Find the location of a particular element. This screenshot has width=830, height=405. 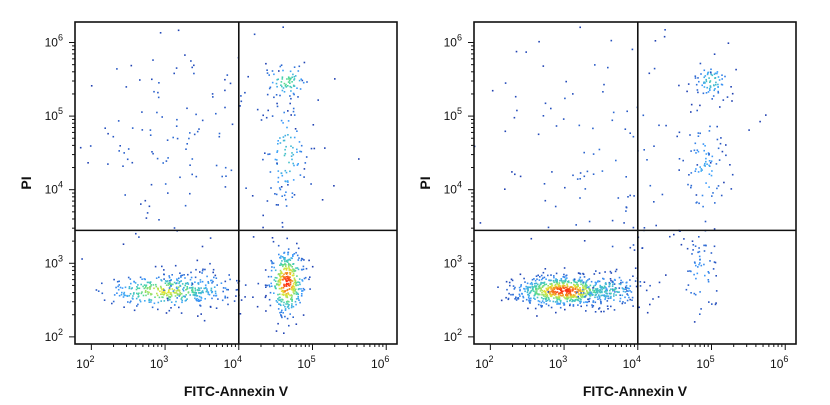

x-tick-label: 102 is located at coordinates (484, 362).